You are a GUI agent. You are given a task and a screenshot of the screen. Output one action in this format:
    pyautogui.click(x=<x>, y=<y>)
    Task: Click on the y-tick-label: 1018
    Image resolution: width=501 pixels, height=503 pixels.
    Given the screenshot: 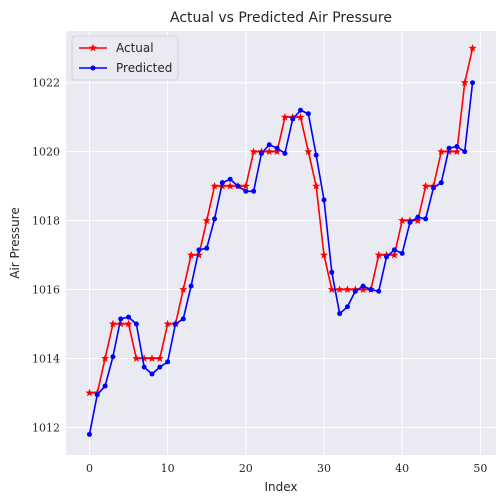 What is the action you would take?
    pyautogui.click(x=46, y=221)
    